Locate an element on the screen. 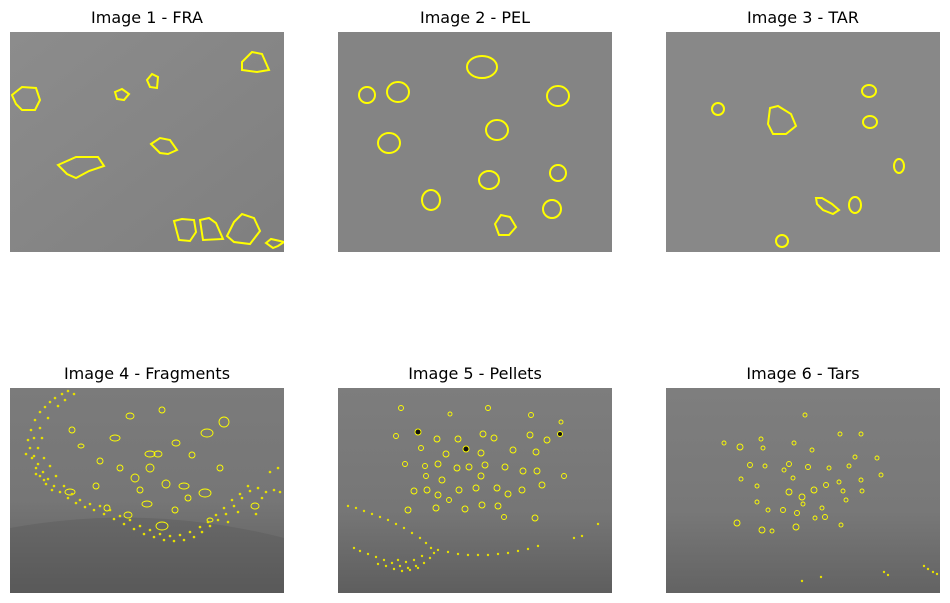 The width and height of the screenshot is (950, 603). image-5-pellets-photo is located at coordinates (475, 490).